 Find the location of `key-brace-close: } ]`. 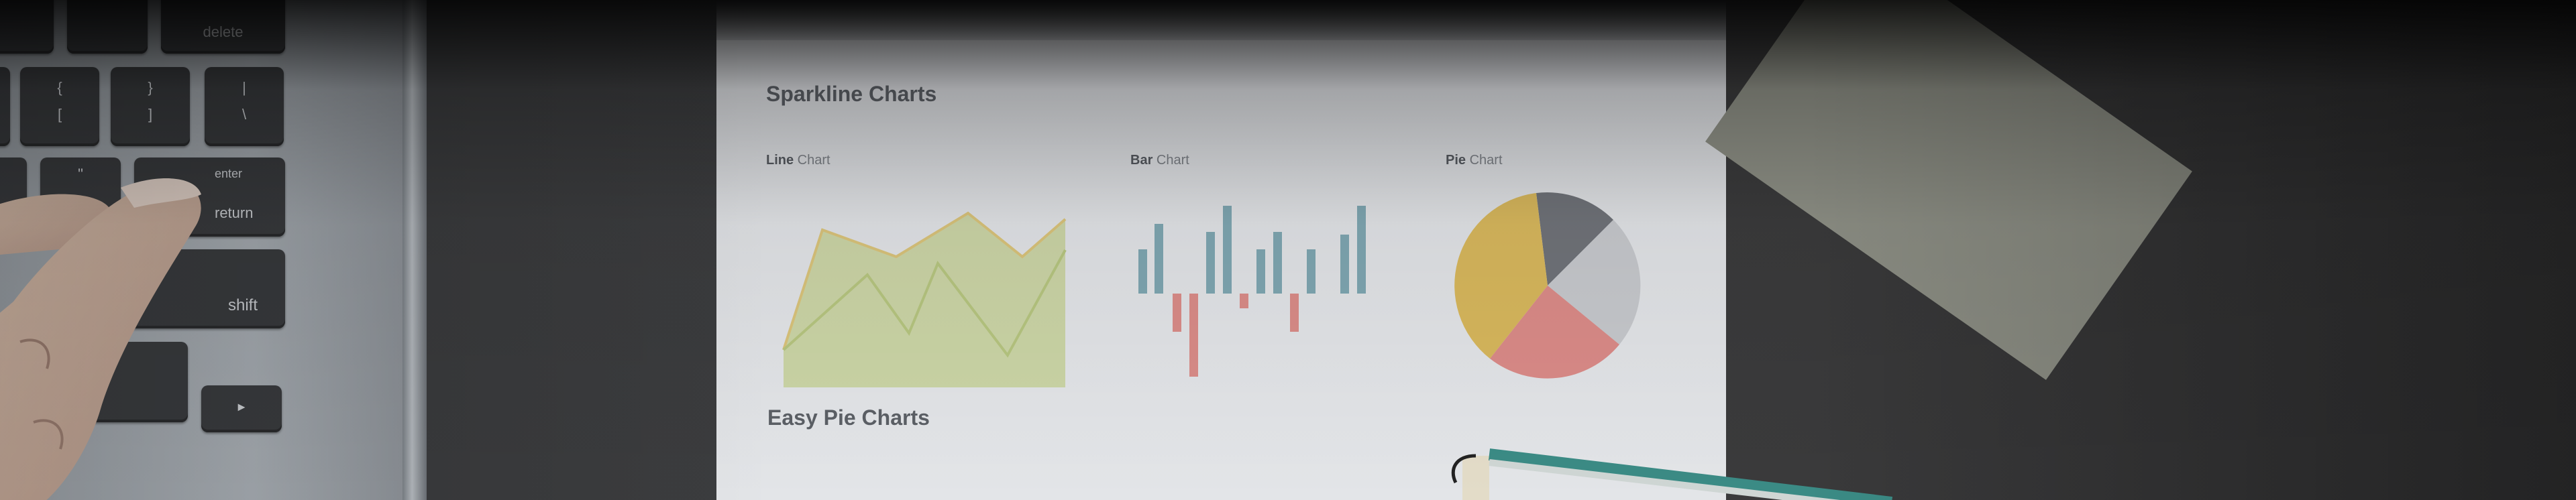

key-brace-close: } ] is located at coordinates (150, 106).